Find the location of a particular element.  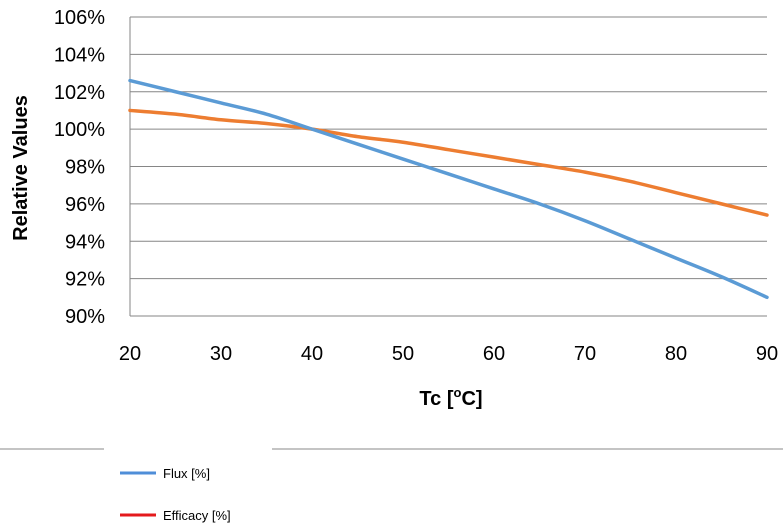

x-tick-label: 20 is located at coordinates (130, 354).